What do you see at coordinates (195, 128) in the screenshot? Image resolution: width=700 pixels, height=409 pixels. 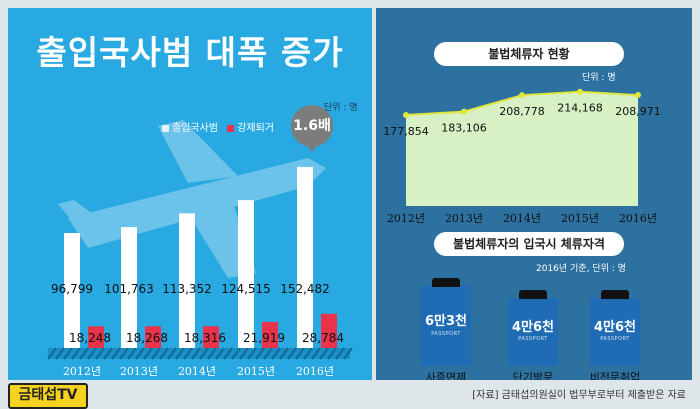 I see `legend-label-offenders: 출입국사범` at bounding box center [195, 128].